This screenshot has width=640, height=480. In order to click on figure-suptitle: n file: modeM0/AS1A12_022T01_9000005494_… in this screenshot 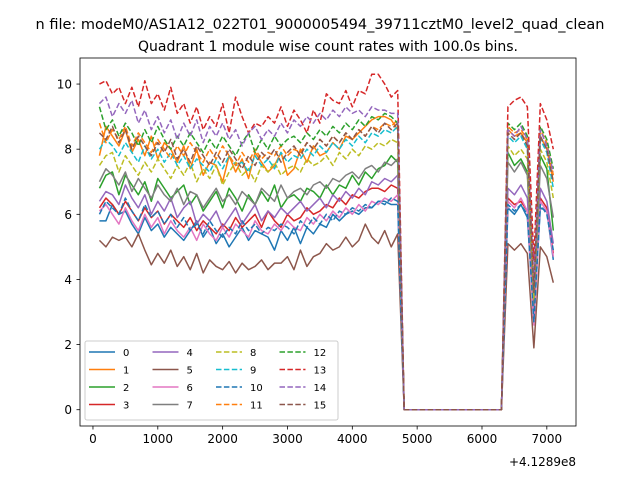, I will do `click(320, 25)`.